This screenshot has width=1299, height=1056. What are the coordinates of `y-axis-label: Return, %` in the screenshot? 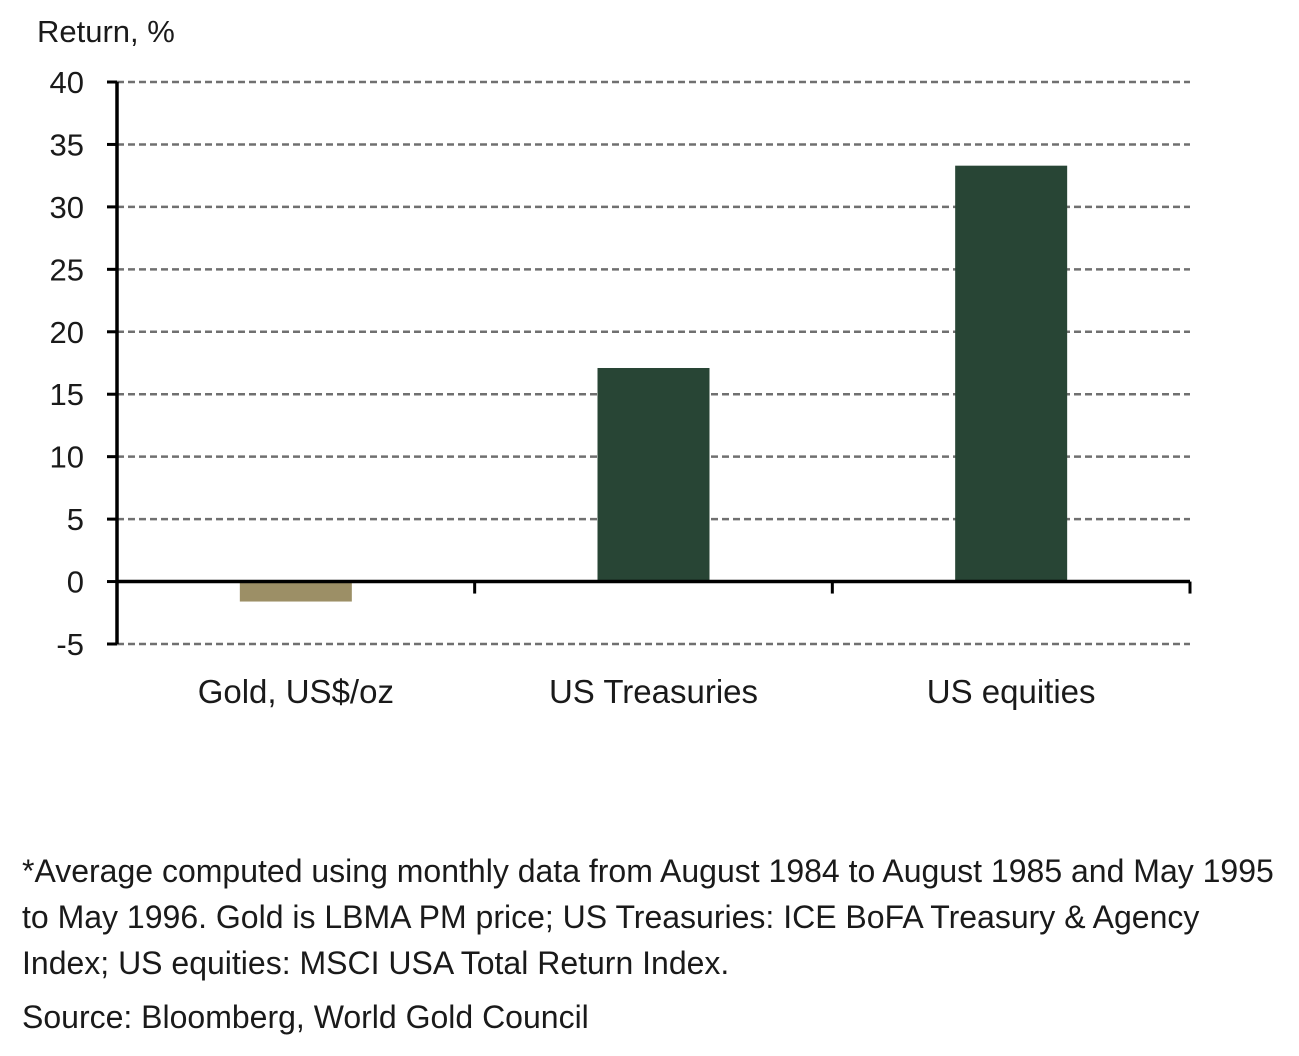 It's located at (106, 31).